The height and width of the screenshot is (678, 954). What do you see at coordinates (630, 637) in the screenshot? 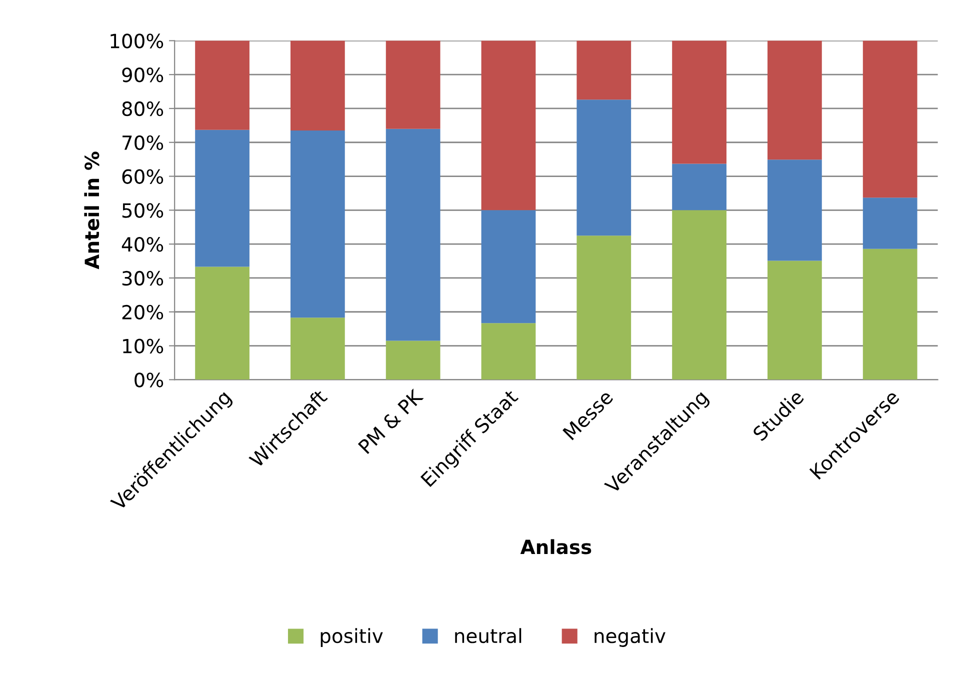
I see `legend-label: negativ` at bounding box center [630, 637].